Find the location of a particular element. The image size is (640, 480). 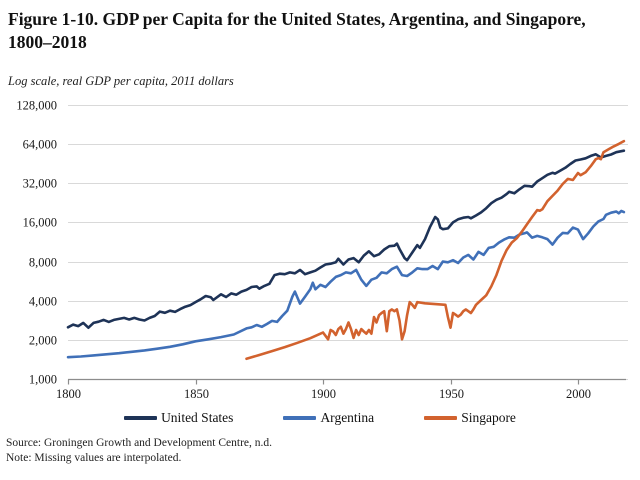

singapore-line-swatch is located at coordinates (441, 418).